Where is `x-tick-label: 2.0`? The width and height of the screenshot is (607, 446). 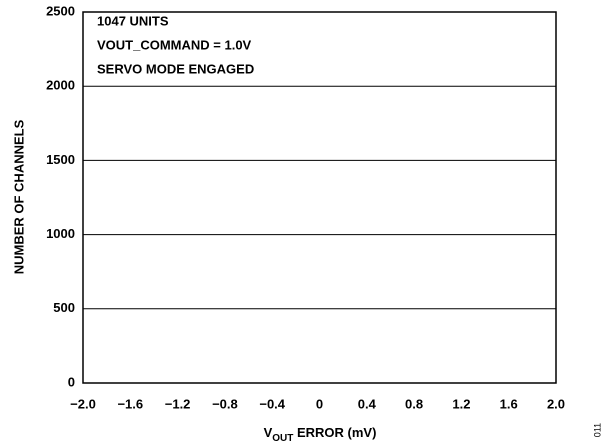
x-tick-label: 2.0 is located at coordinates (556, 403).